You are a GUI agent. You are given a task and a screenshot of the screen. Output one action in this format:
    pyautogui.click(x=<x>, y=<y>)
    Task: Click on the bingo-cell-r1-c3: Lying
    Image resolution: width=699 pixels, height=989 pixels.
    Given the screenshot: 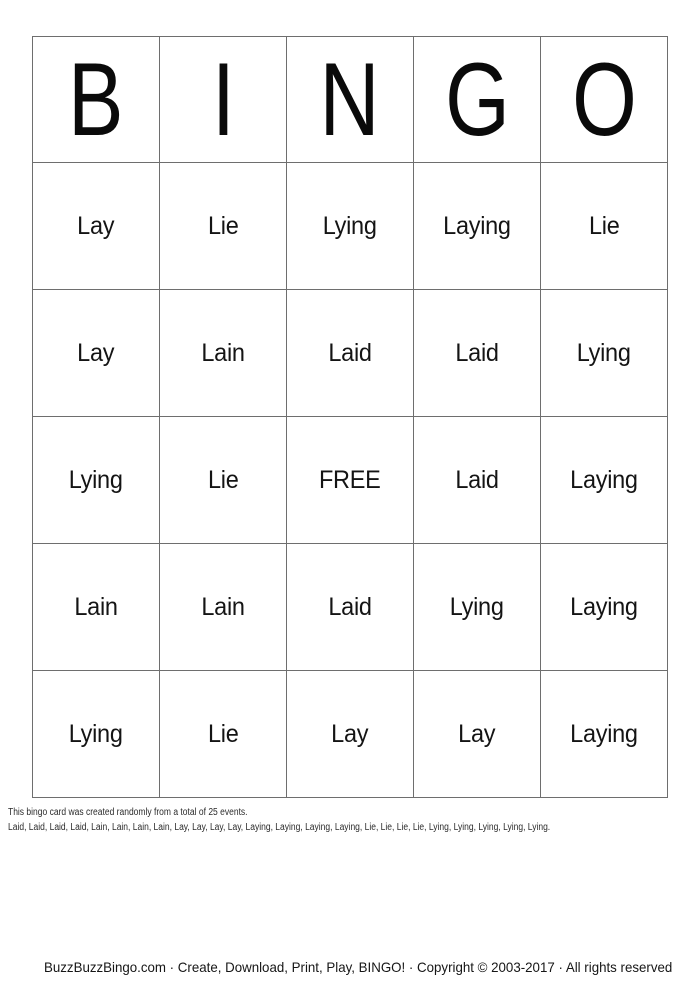 What is the action you would take?
    pyautogui.click(x=350, y=226)
    